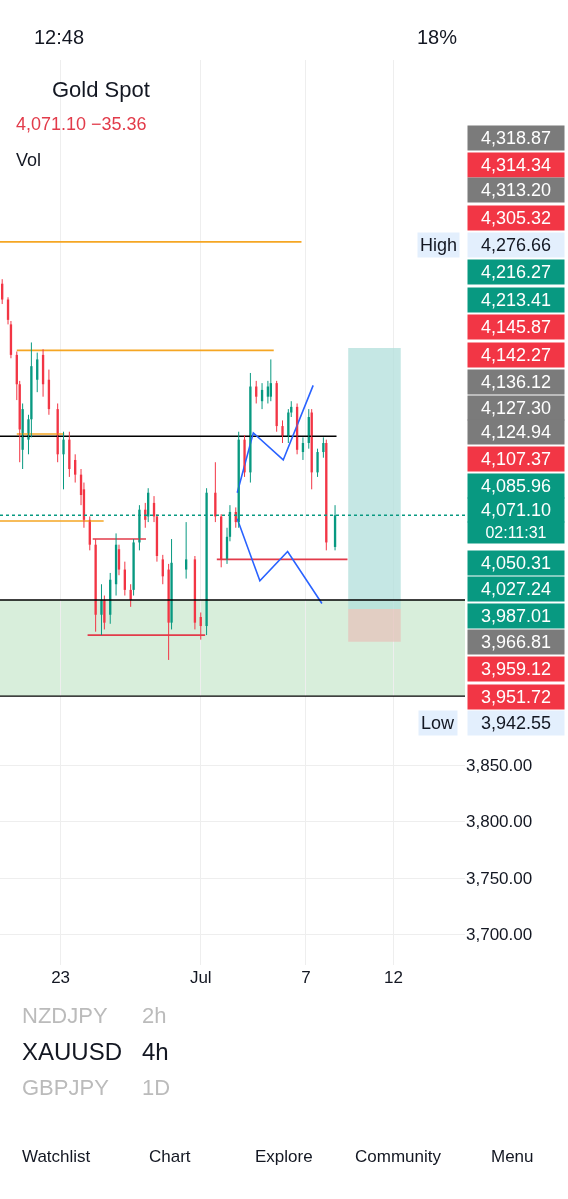 This screenshot has width=568, height=1199. Describe the element at coordinates (499, 878) in the screenshot. I see `y-tick-label: 3,750.00` at that location.